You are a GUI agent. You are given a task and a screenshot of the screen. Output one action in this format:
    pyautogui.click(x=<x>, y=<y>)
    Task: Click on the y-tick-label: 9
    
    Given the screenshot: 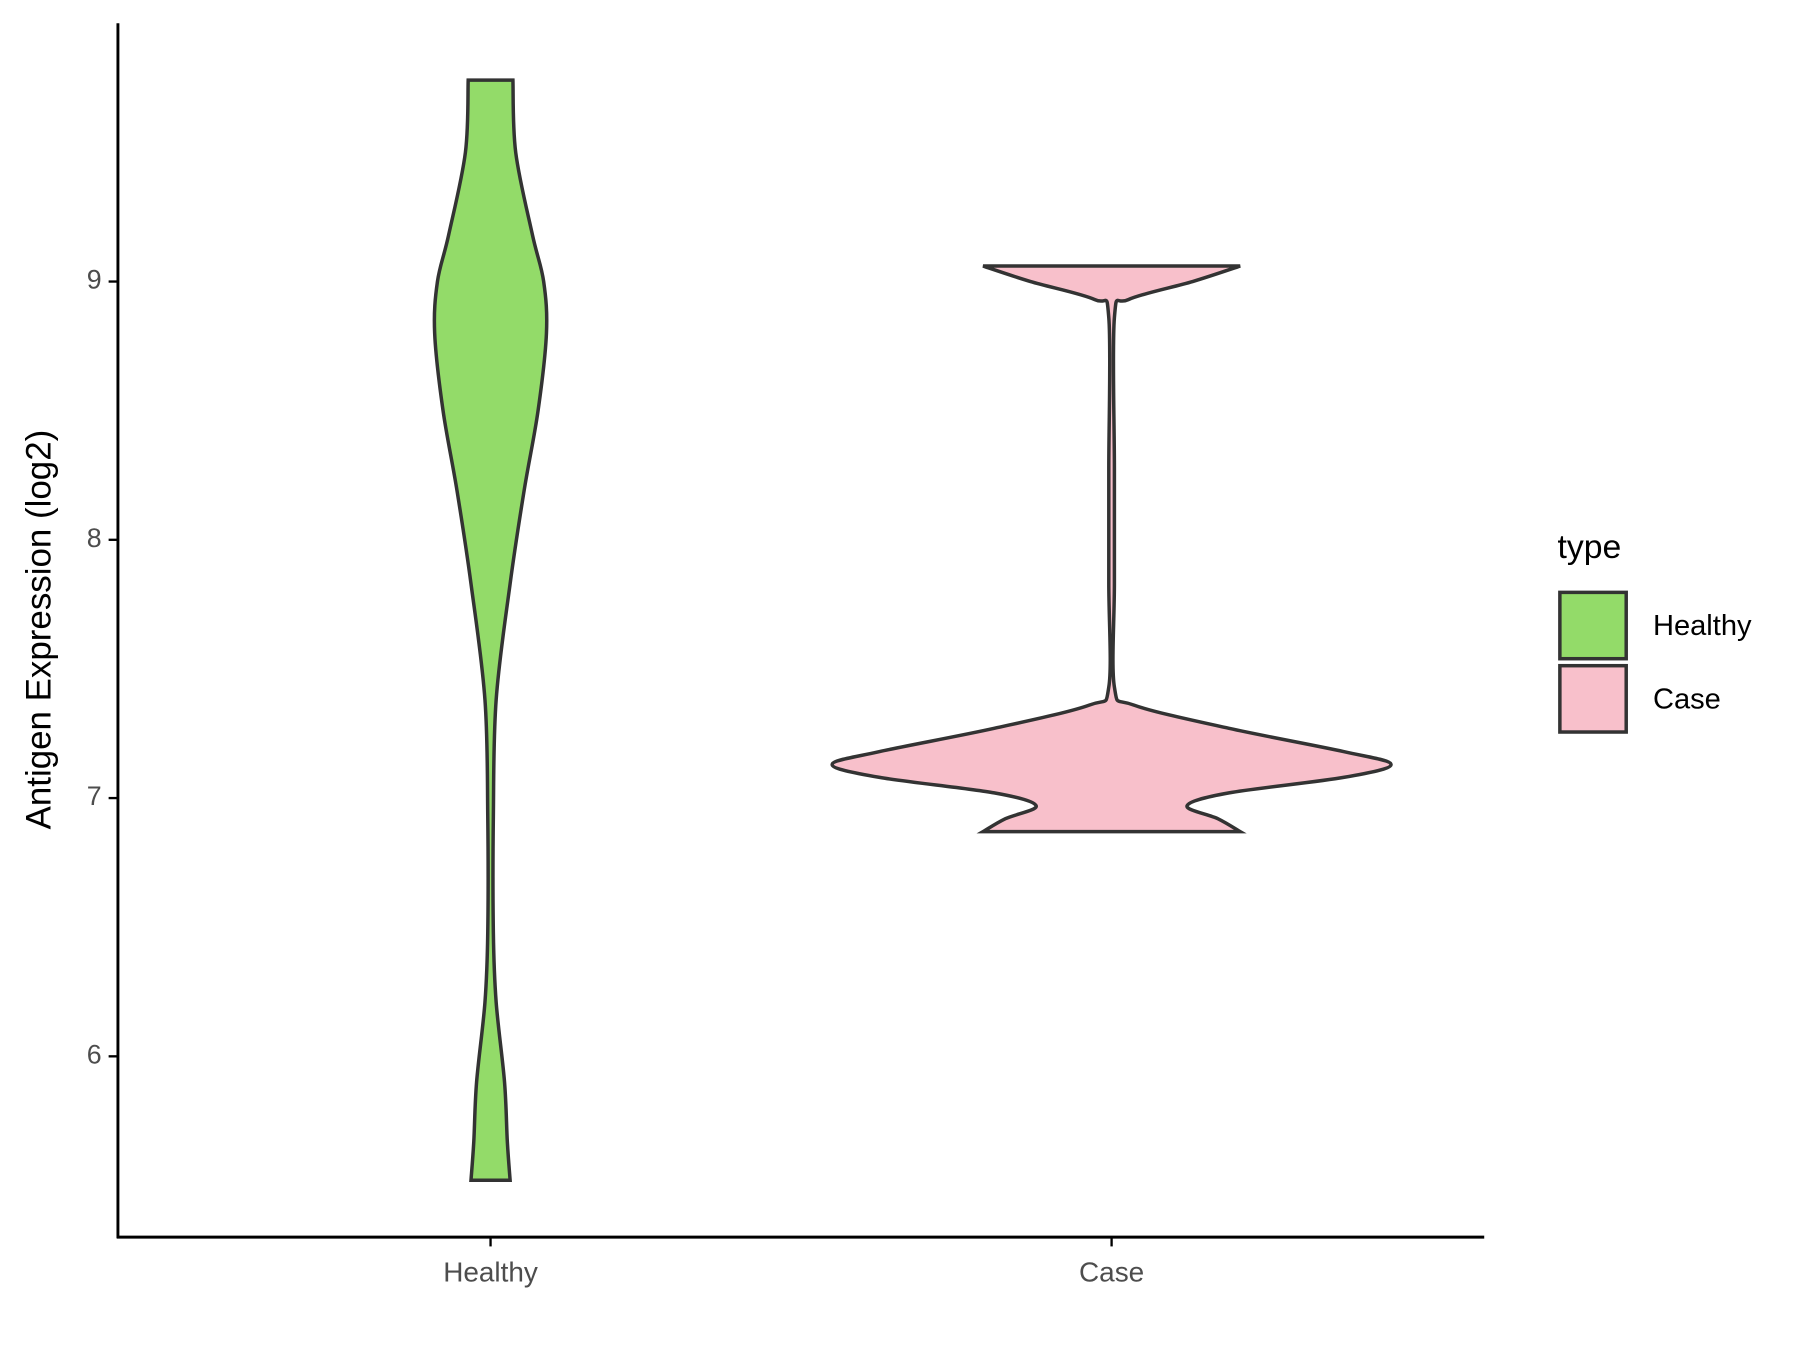 What is the action you would take?
    pyautogui.click(x=94, y=280)
    